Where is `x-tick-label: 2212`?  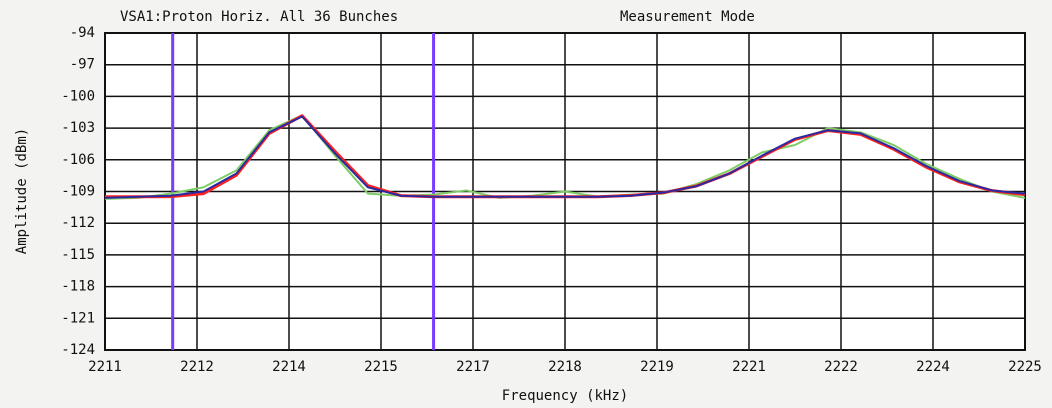
x-tick-label: 2212 is located at coordinates (197, 367).